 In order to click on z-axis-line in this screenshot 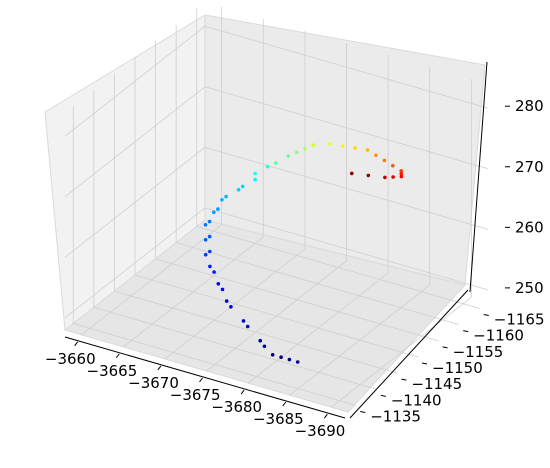, I will do `click(478, 177)`.